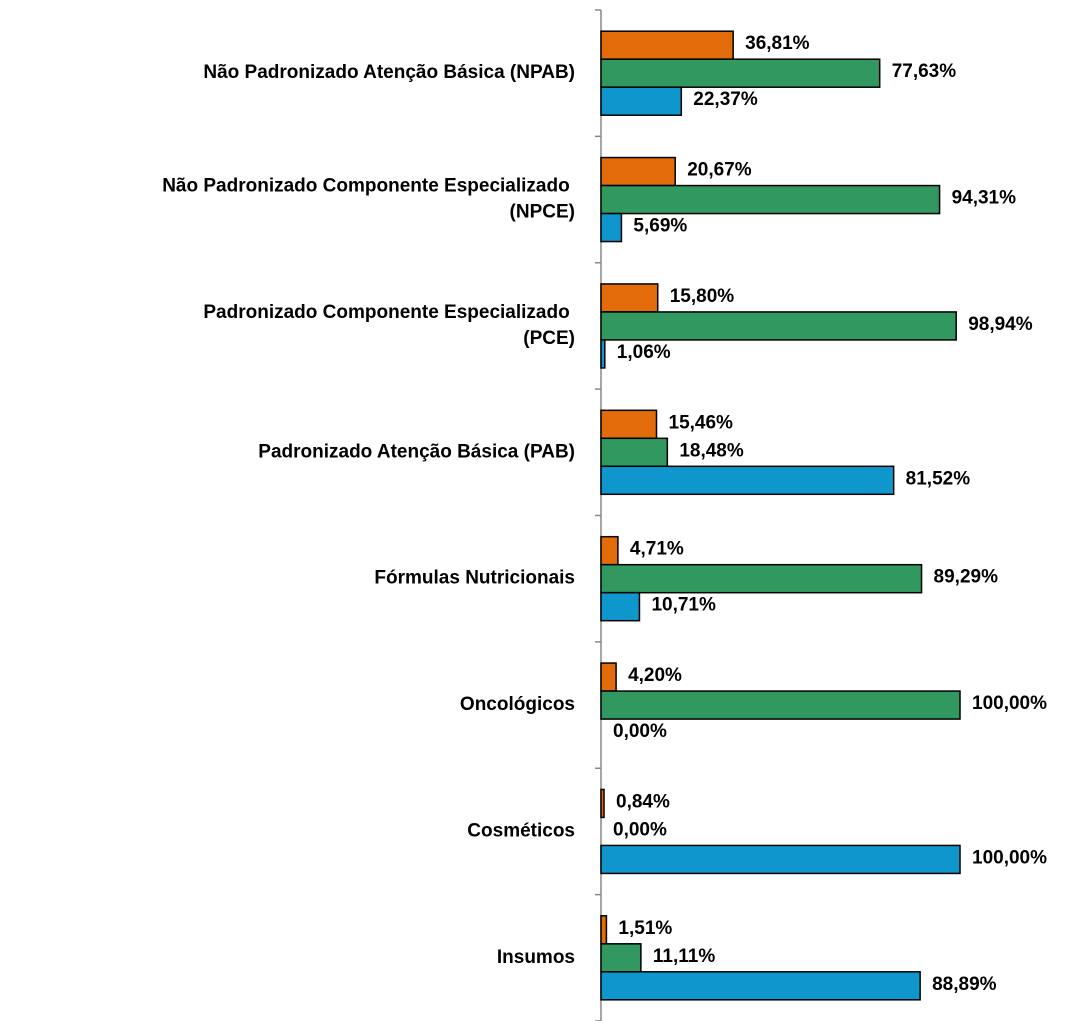 This screenshot has width=1081, height=1021. I want to click on data-label: 77,63%, so click(924, 71).